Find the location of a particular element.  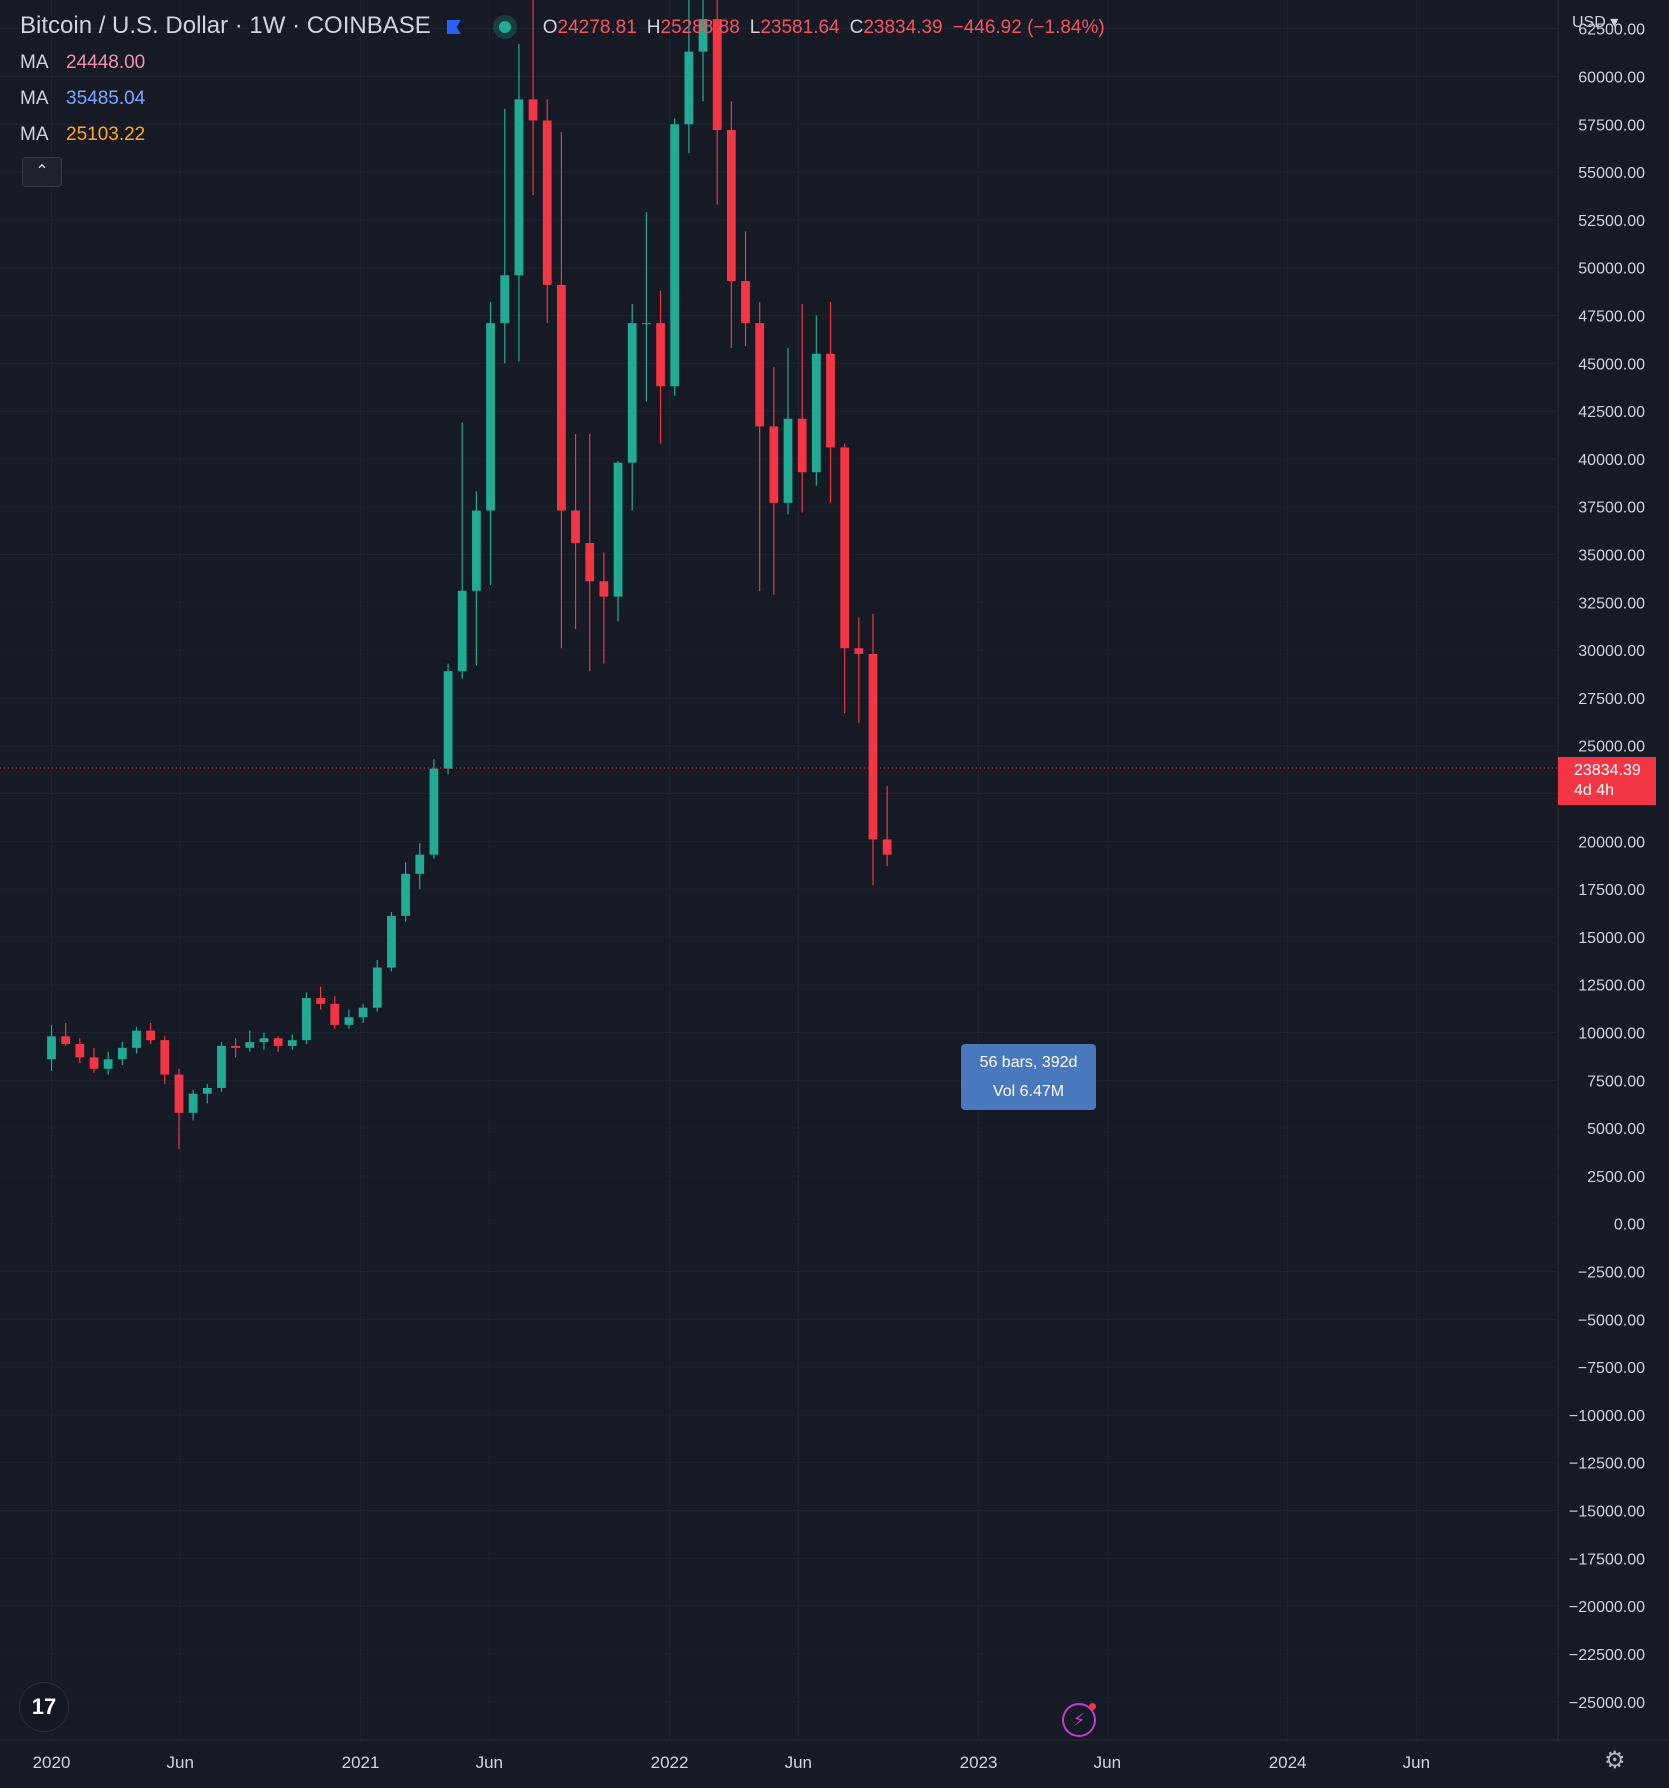

close-value: 23834.39 is located at coordinates (903, 27).